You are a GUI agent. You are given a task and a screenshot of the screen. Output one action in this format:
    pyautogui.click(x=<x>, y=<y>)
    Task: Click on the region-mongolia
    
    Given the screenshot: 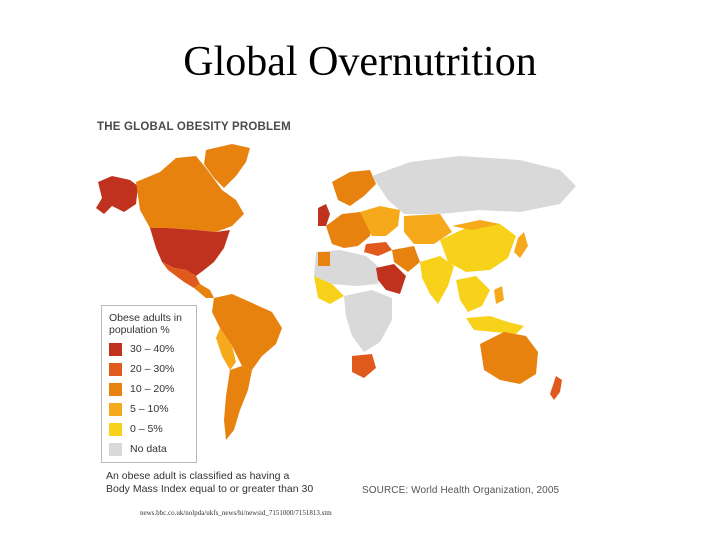 What is the action you would take?
    pyautogui.click(x=476, y=225)
    